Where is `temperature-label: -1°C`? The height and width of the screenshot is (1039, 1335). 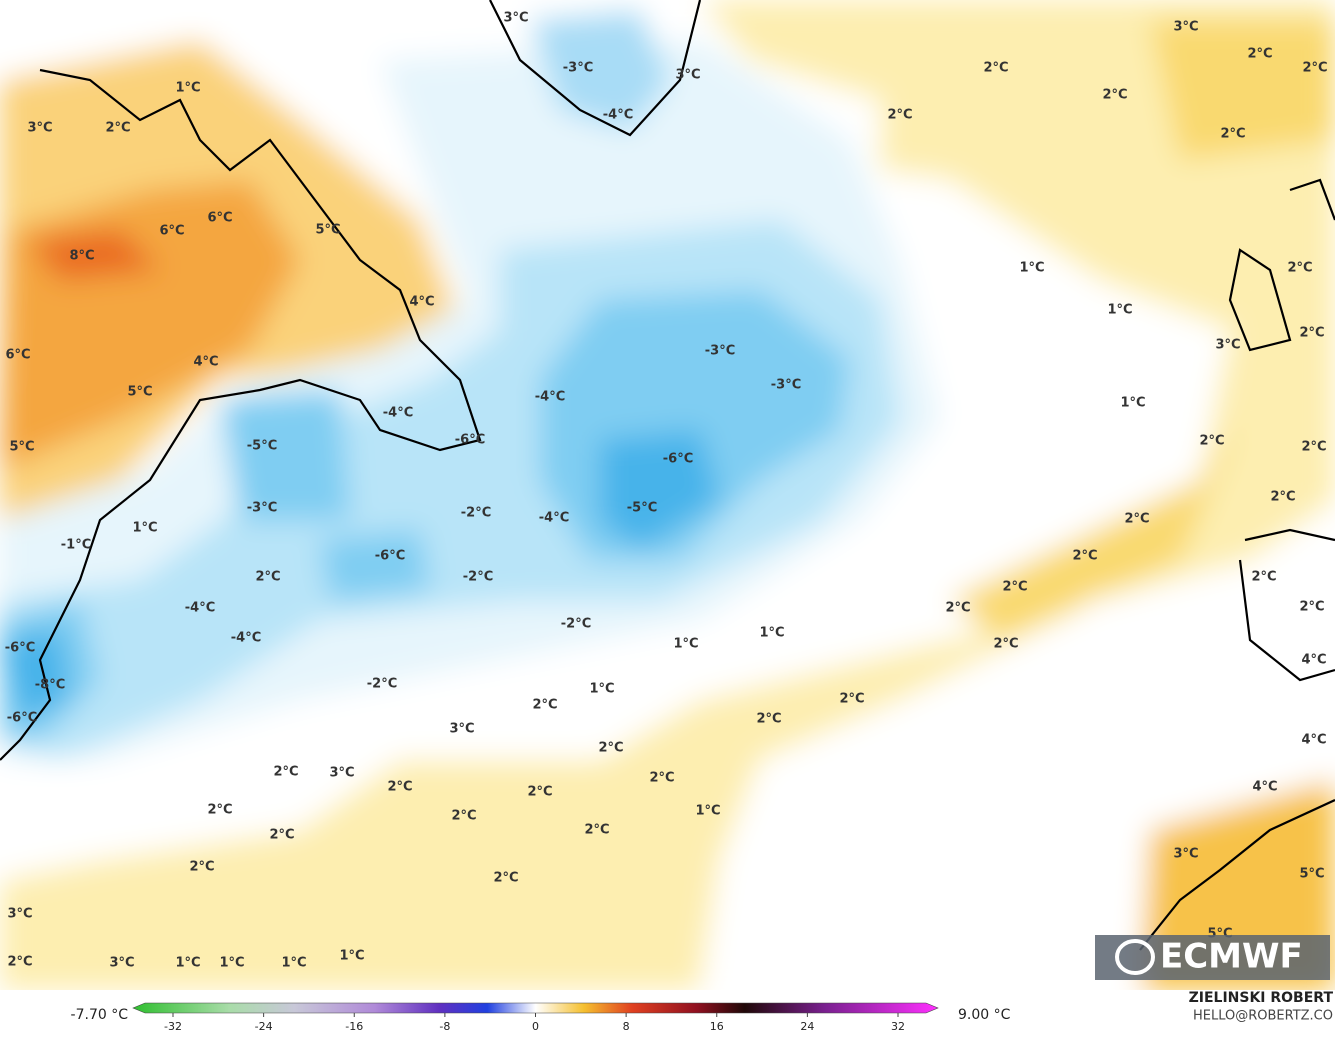
temperature-label: -1°C is located at coordinates (76, 545).